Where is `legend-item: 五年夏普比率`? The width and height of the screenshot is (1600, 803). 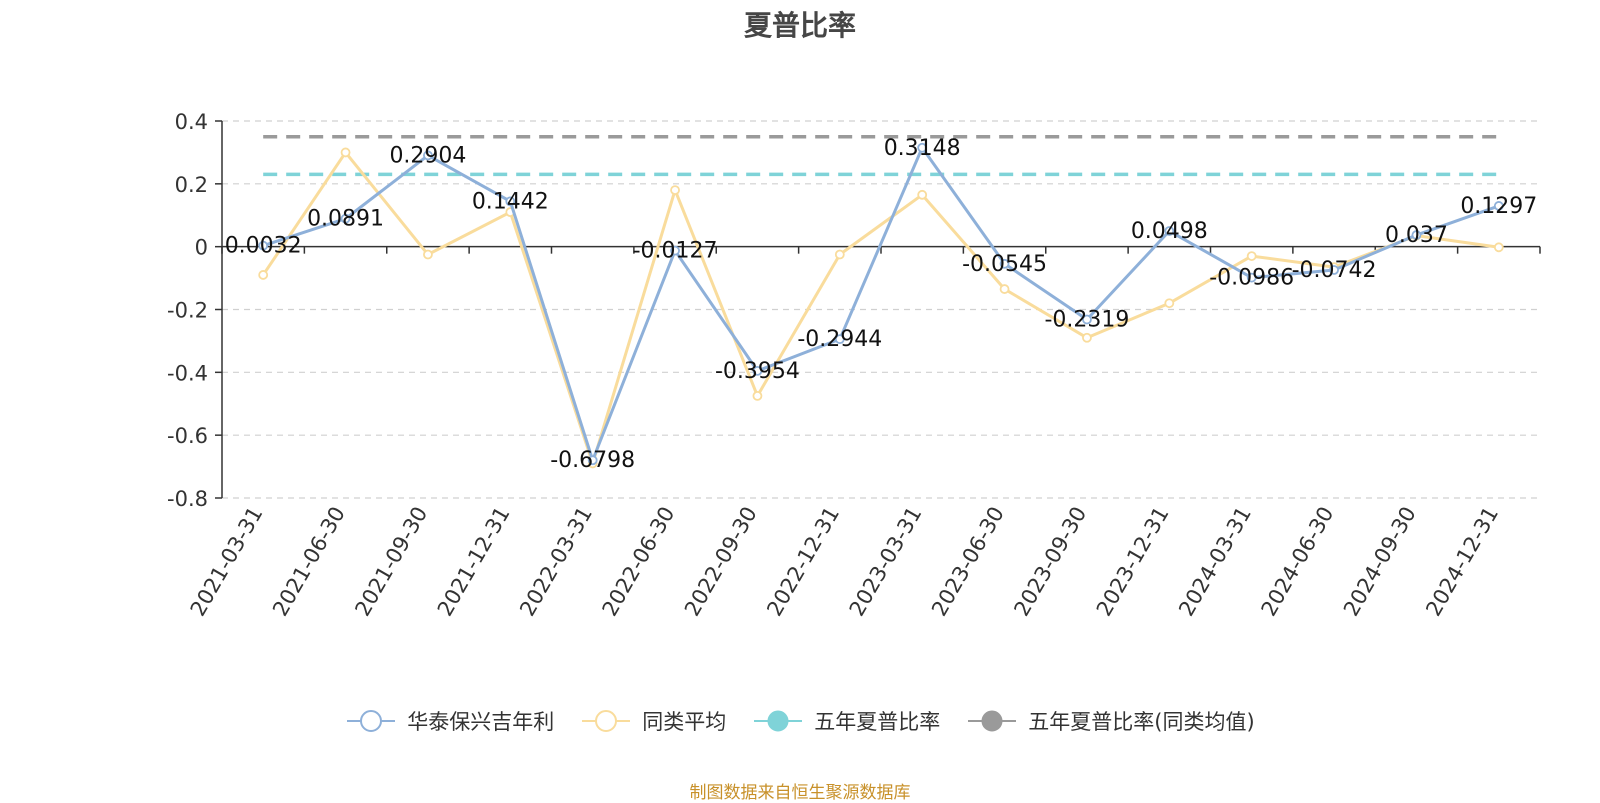
legend-item: 五年夏普比率 is located at coordinates (846, 721).